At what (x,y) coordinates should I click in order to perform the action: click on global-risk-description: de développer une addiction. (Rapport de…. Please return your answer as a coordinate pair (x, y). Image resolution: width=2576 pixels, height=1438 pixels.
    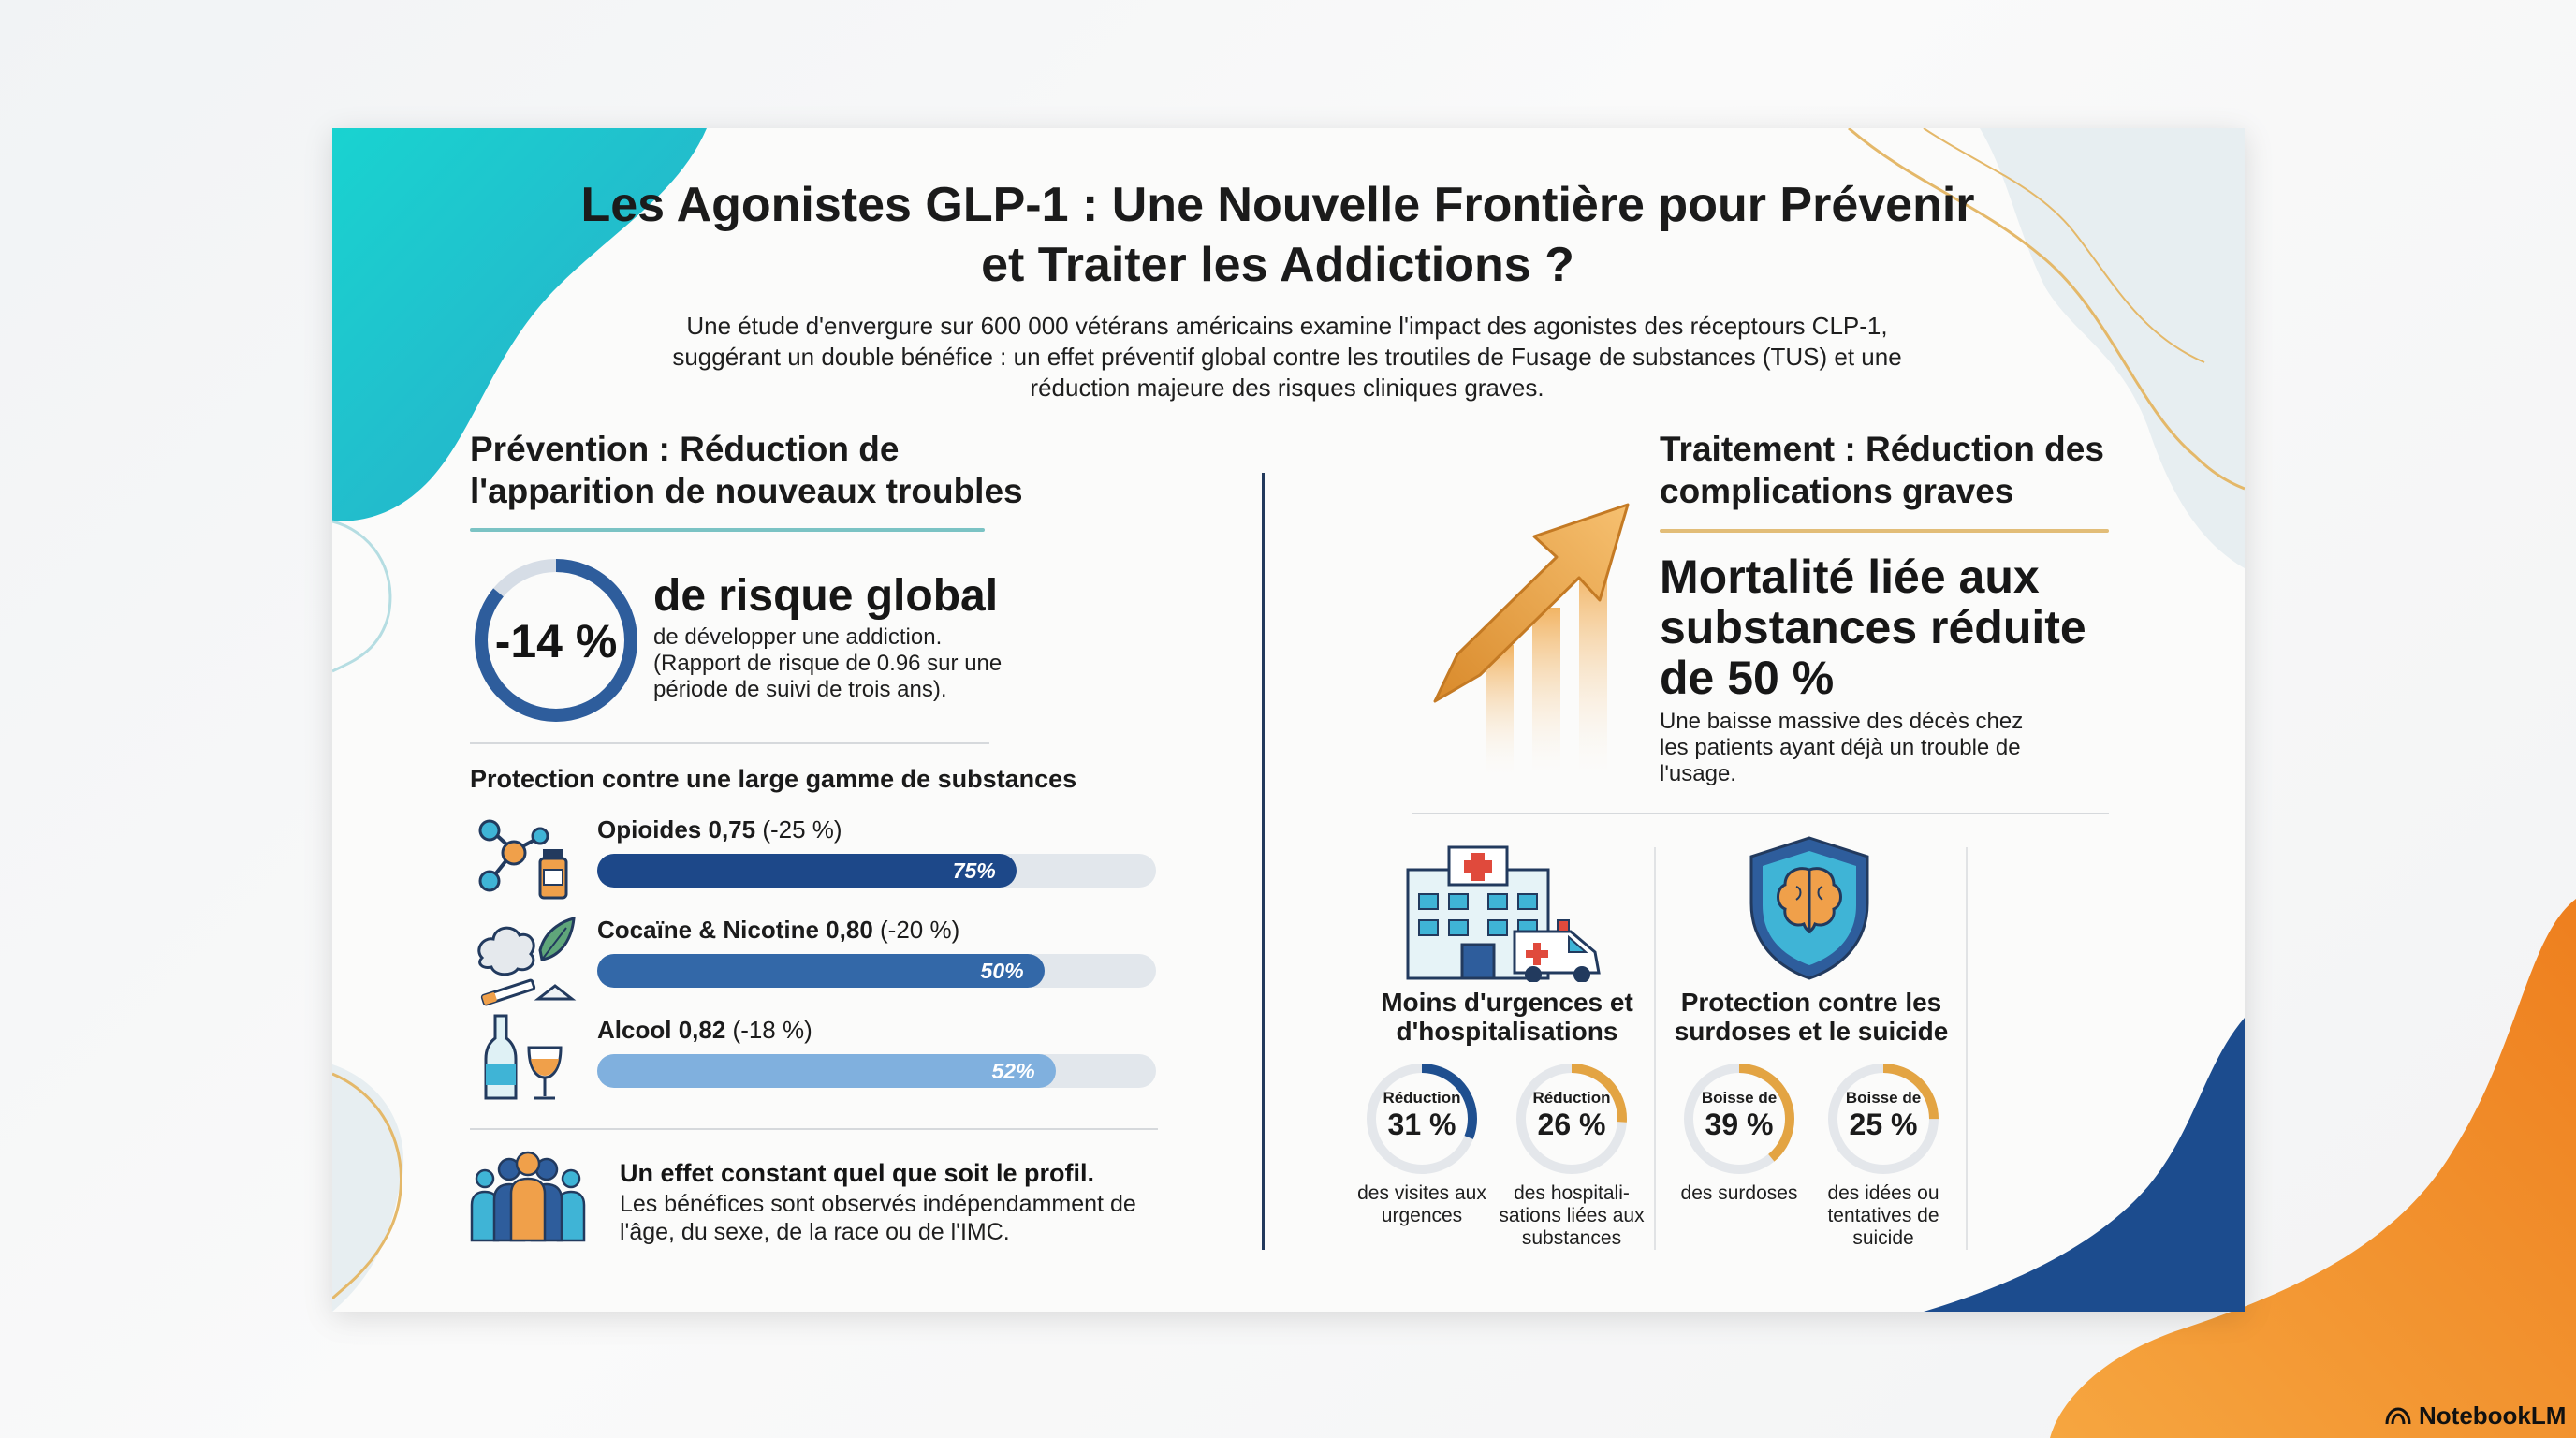
    Looking at the image, I should click on (828, 663).